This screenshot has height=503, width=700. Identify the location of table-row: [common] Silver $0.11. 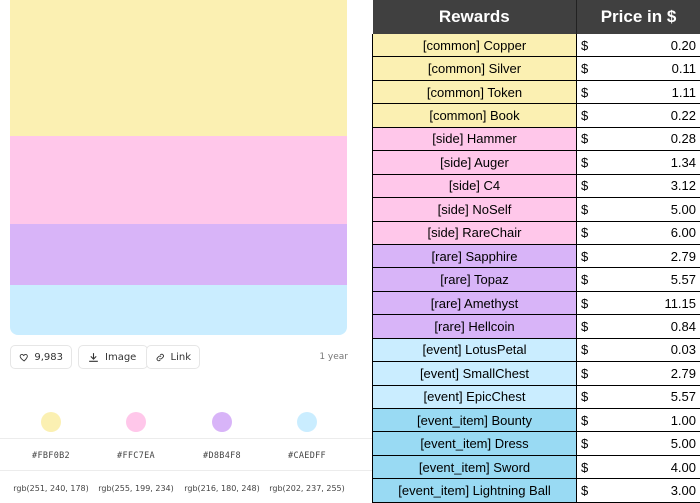
(536, 68).